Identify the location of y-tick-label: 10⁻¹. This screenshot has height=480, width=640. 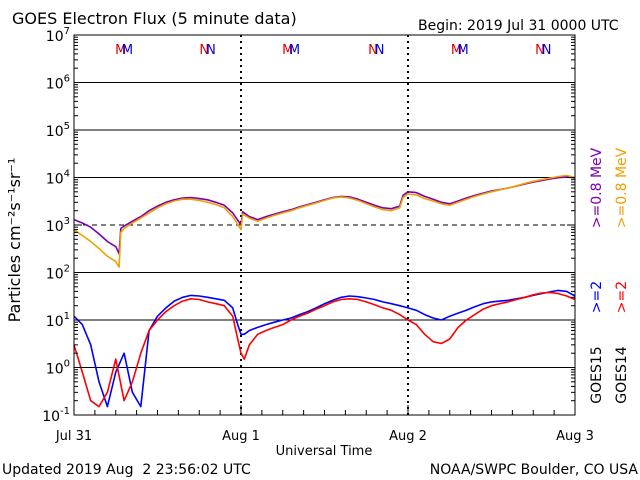
(56, 415).